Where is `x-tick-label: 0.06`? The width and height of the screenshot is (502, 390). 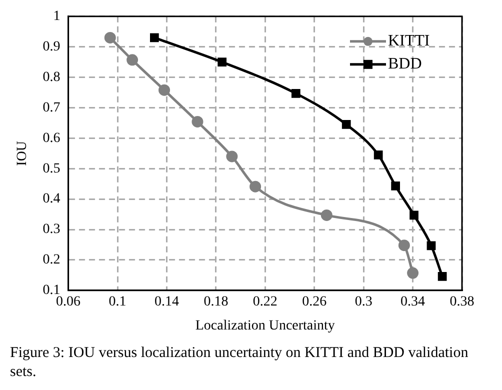 x-tick-label: 0.06 is located at coordinates (68, 302).